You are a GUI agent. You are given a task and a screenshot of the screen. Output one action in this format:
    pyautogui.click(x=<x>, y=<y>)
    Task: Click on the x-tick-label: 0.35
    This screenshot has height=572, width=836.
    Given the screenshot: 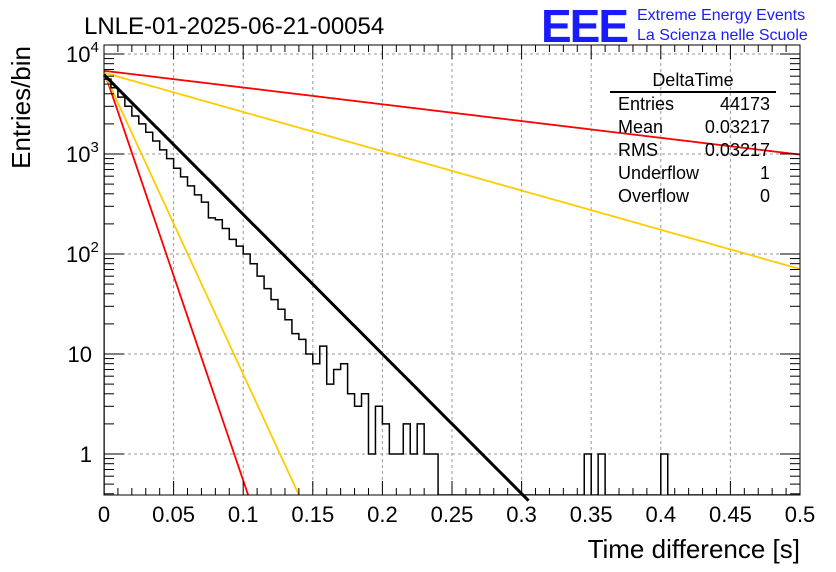 What is the action you would take?
    pyautogui.click(x=591, y=514)
    